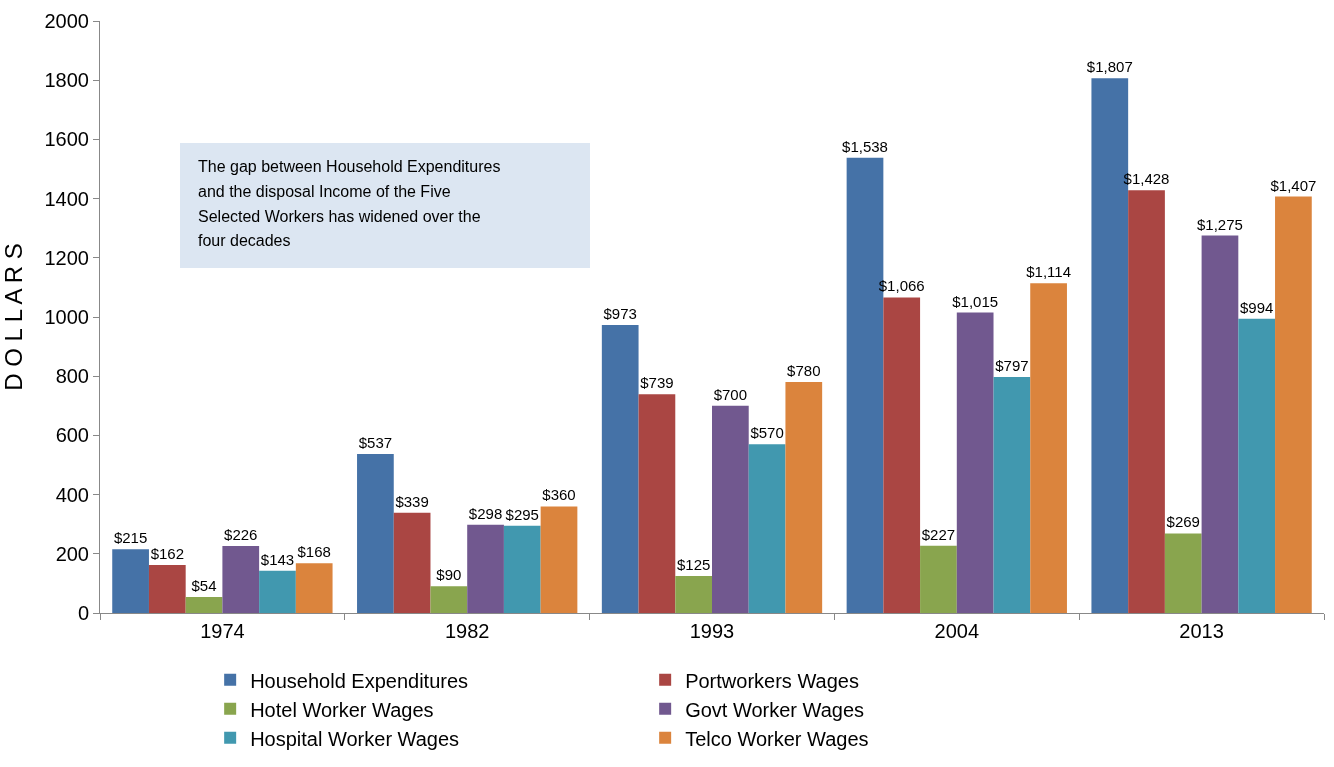 The image size is (1334, 767). What do you see at coordinates (975, 301) in the screenshot?
I see `data-label: $1,015` at bounding box center [975, 301].